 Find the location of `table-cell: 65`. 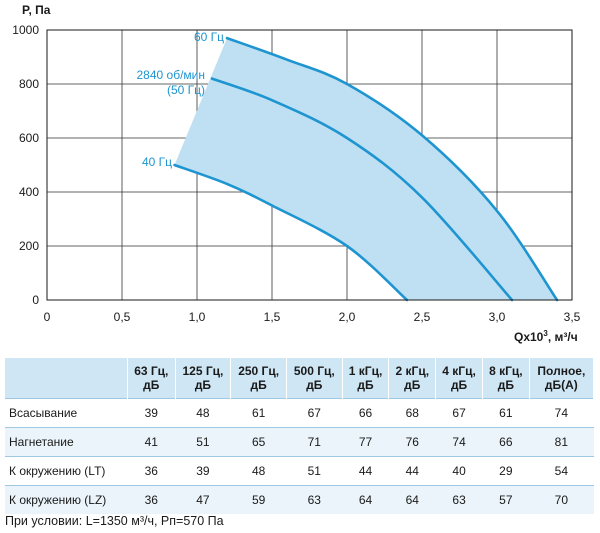

table-cell: 65 is located at coordinates (258, 442).